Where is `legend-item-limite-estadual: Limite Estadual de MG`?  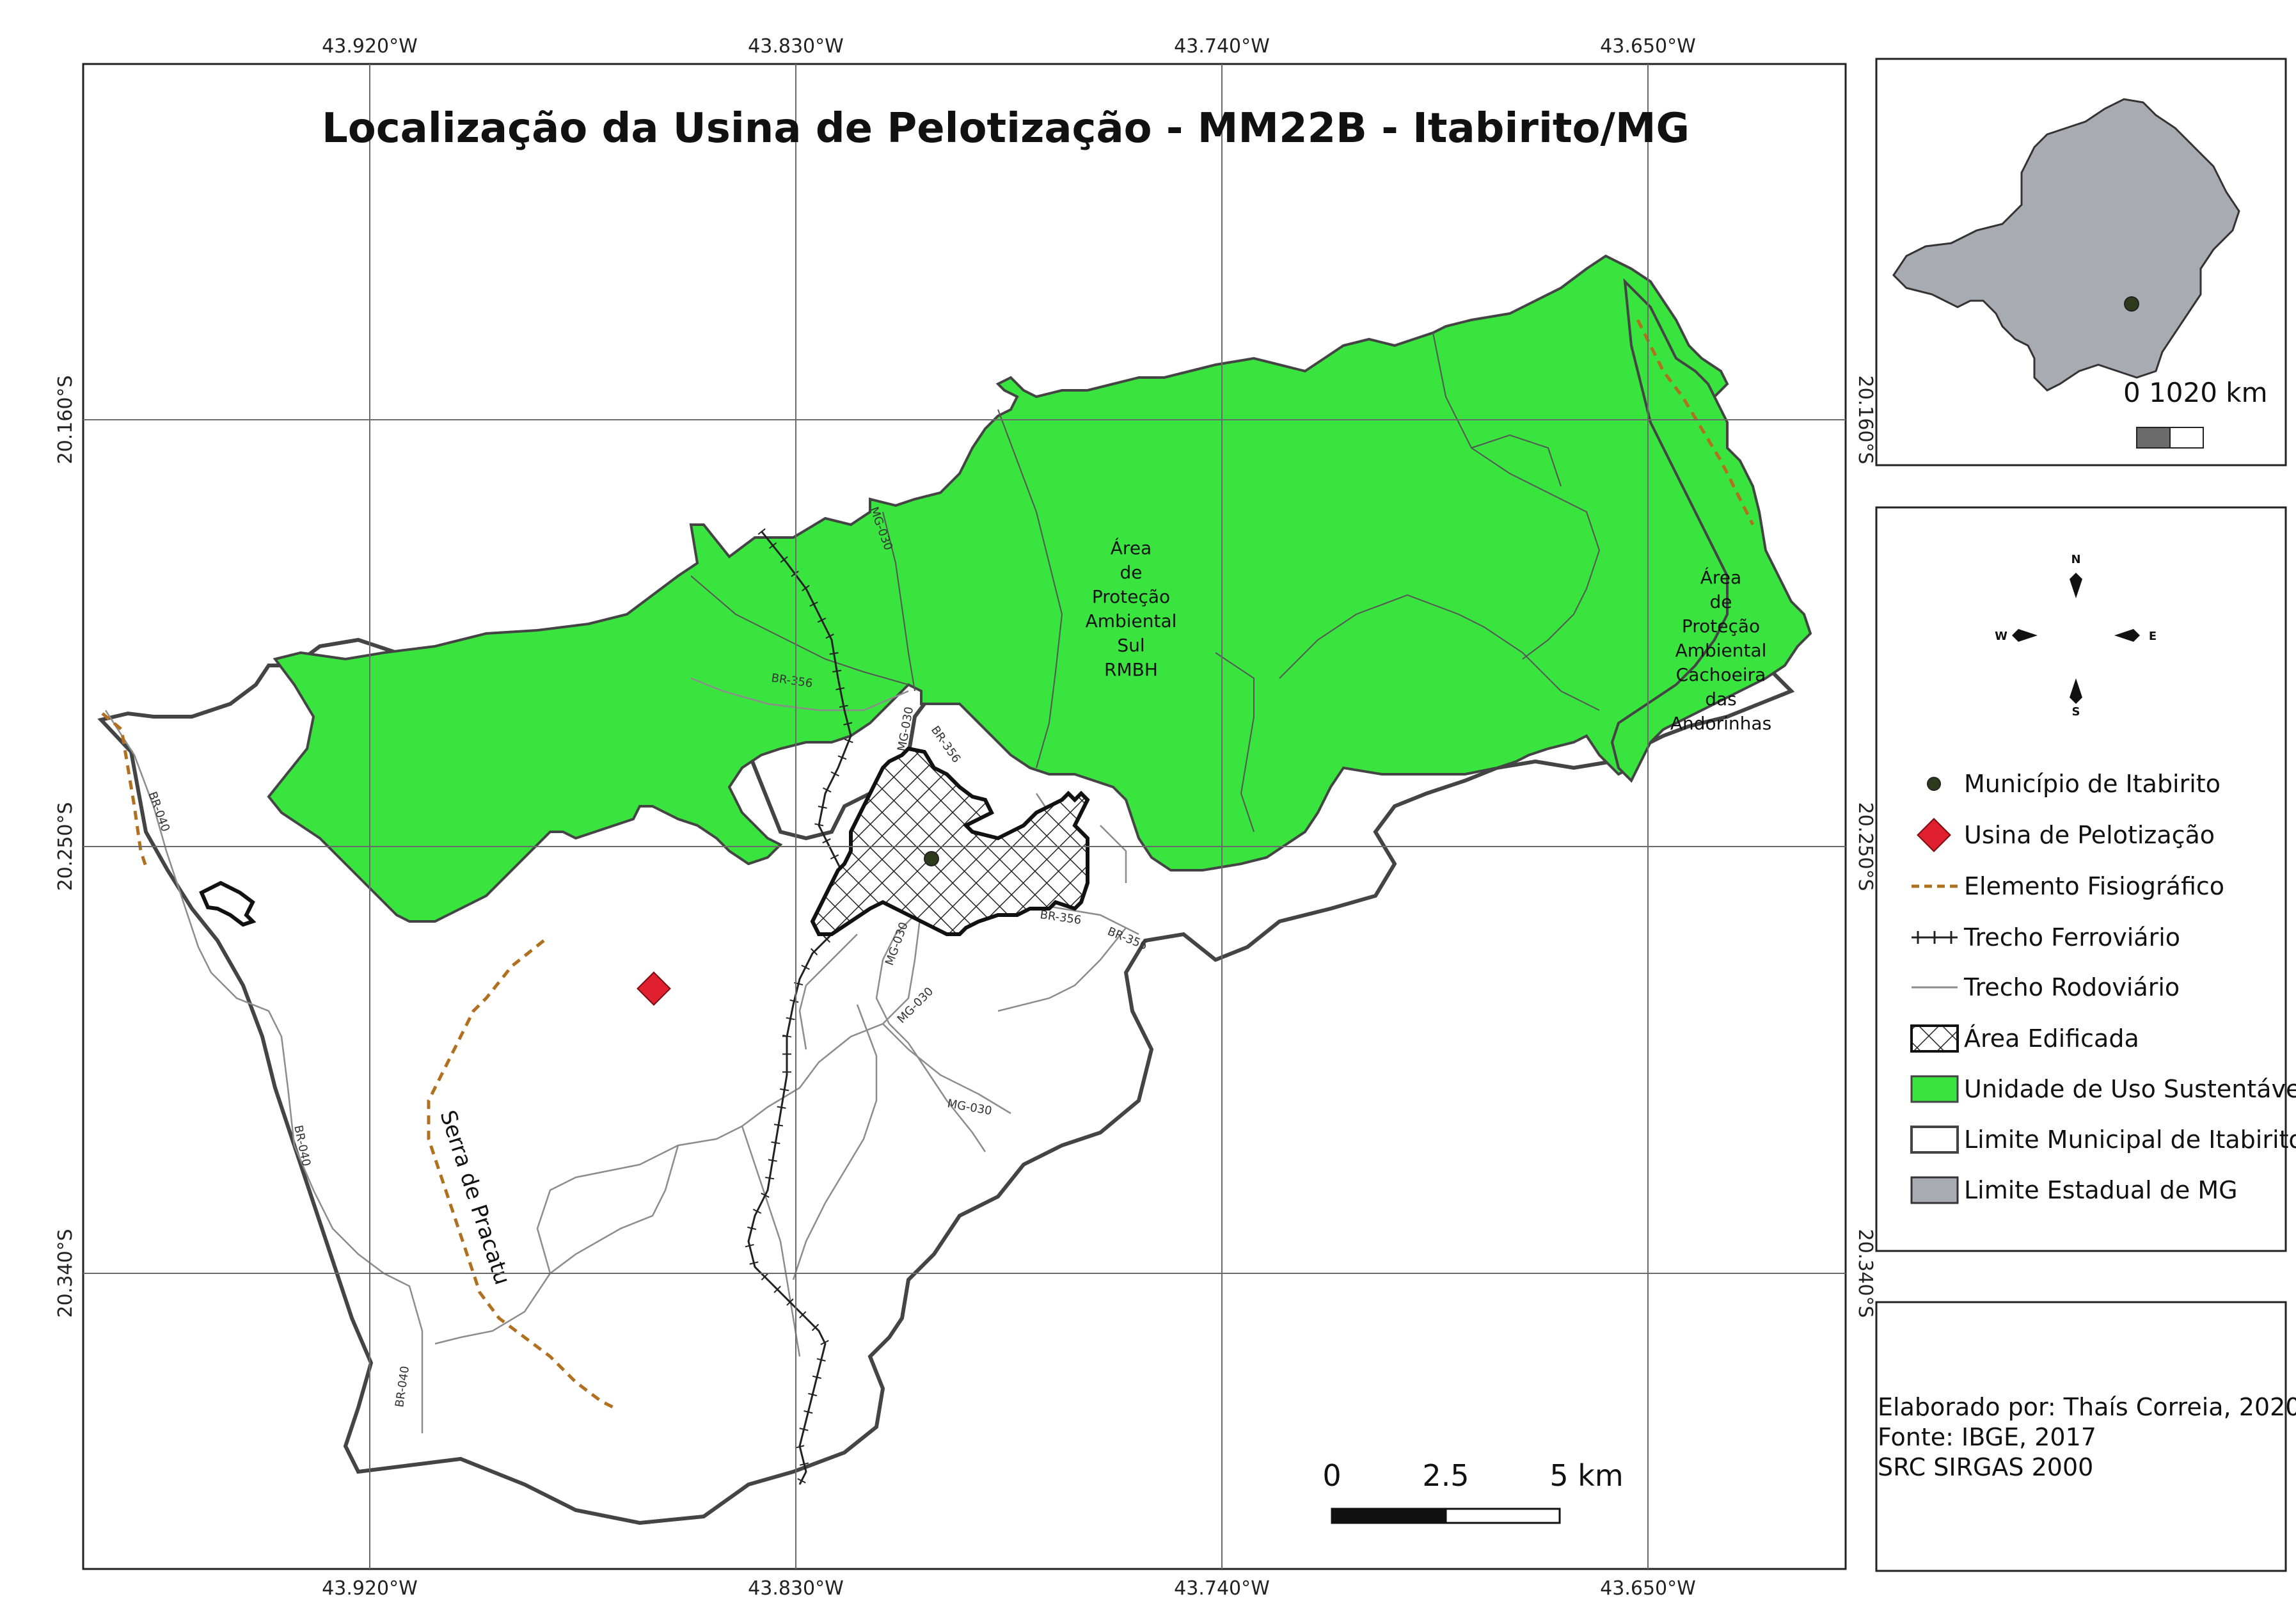 legend-item-limite-estadual: Limite Estadual de MG is located at coordinates (2074, 1190).